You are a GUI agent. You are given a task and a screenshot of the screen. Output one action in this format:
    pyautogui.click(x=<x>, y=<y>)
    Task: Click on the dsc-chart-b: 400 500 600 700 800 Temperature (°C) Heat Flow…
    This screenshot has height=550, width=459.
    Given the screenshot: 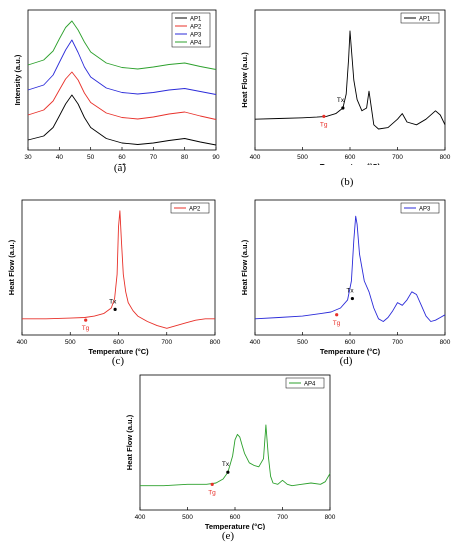 What is the action you would take?
    pyautogui.click(x=345, y=87)
    